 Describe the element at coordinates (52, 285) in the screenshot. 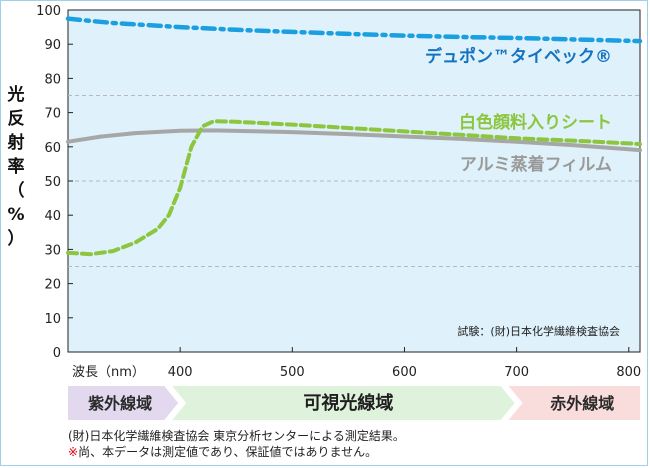

I see `y-tick-label-2: 20` at that location.